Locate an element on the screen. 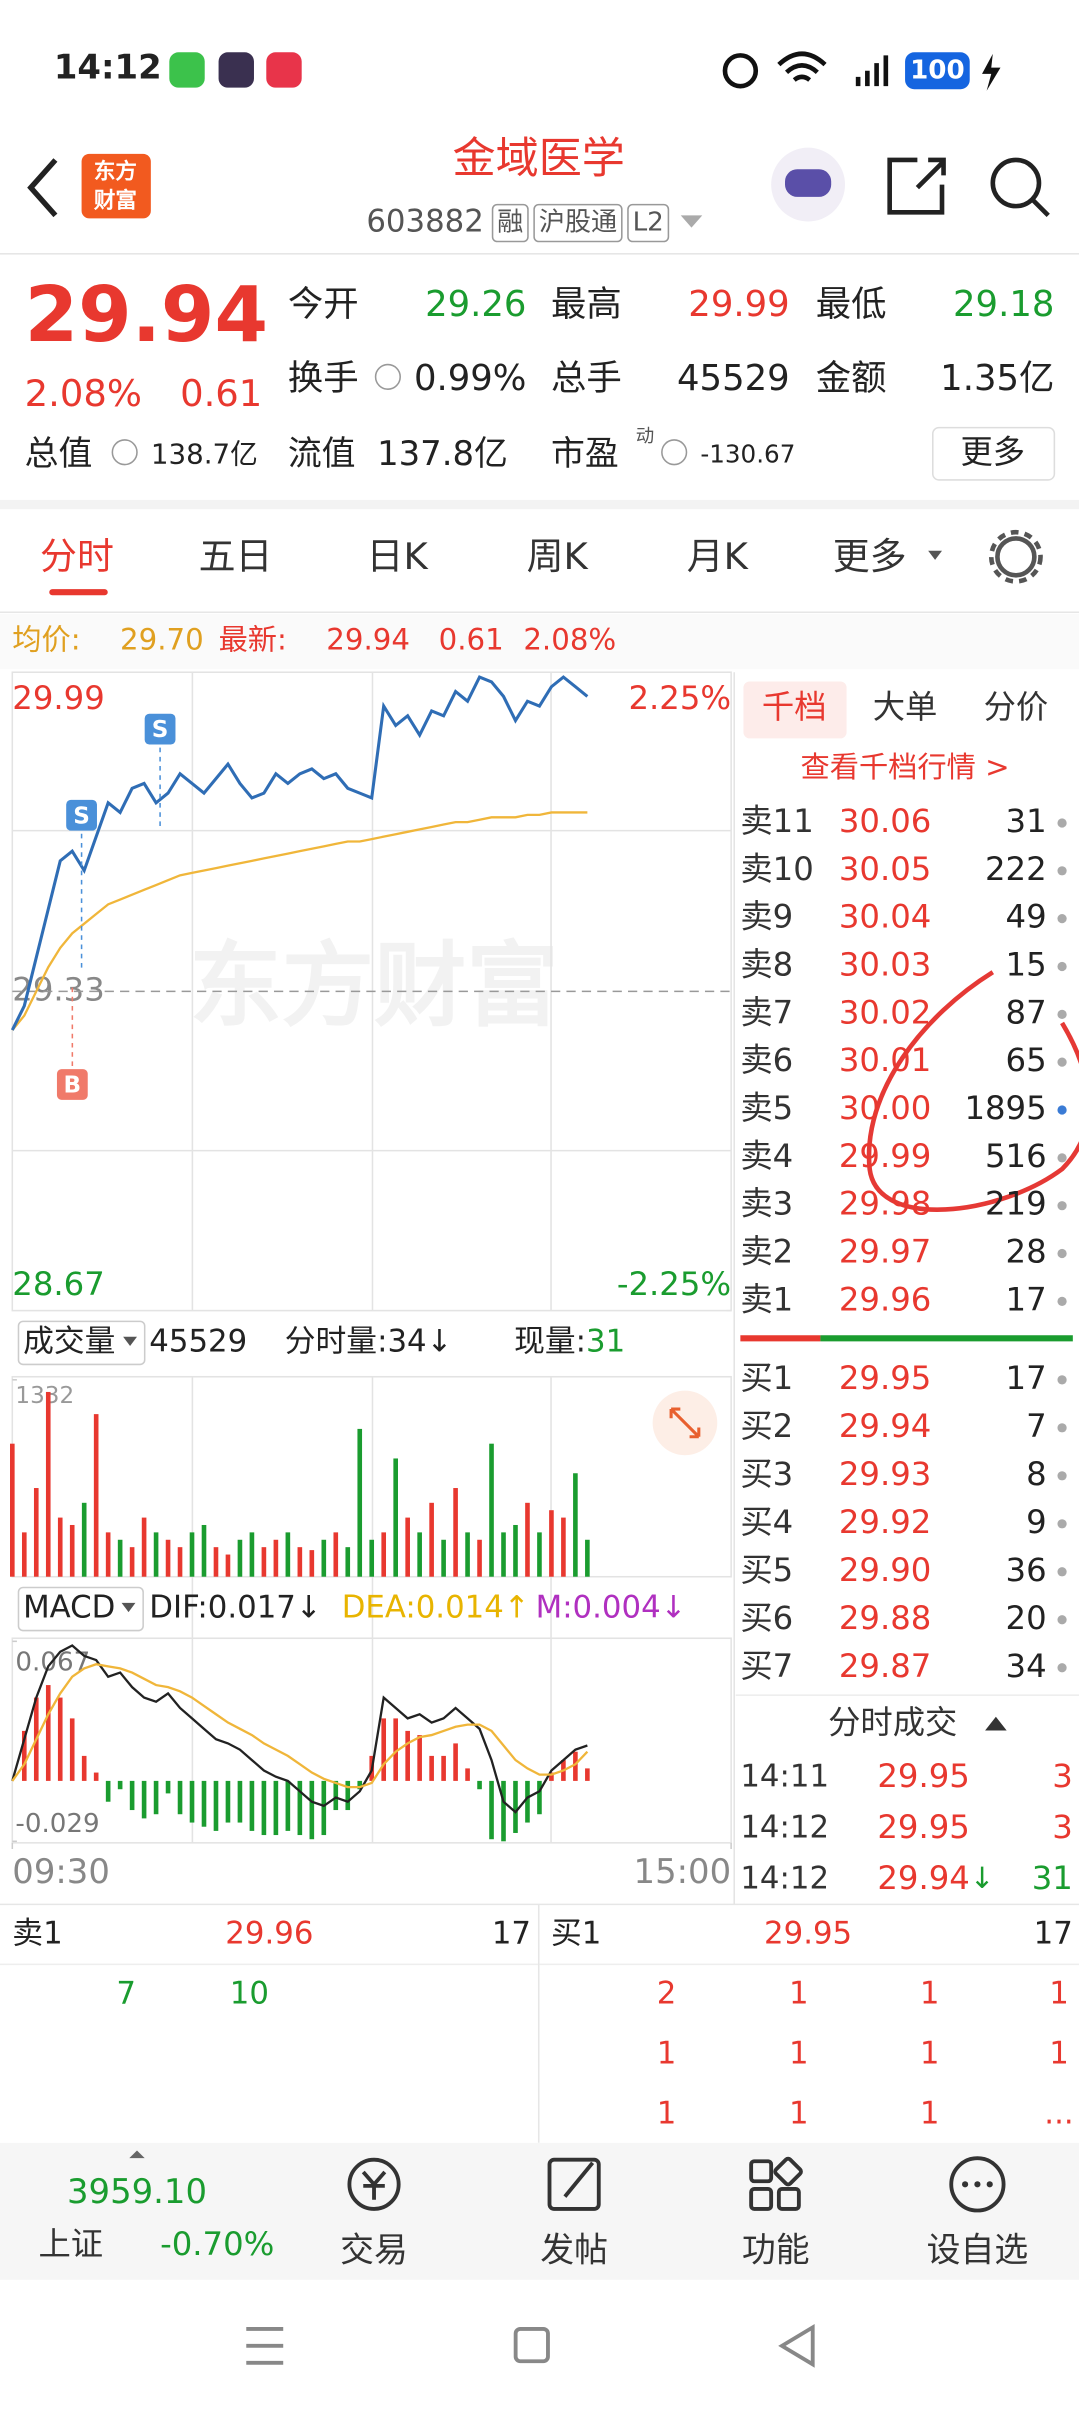 The image size is (1079, 2412). field-label: 市盈 is located at coordinates (585, 453).